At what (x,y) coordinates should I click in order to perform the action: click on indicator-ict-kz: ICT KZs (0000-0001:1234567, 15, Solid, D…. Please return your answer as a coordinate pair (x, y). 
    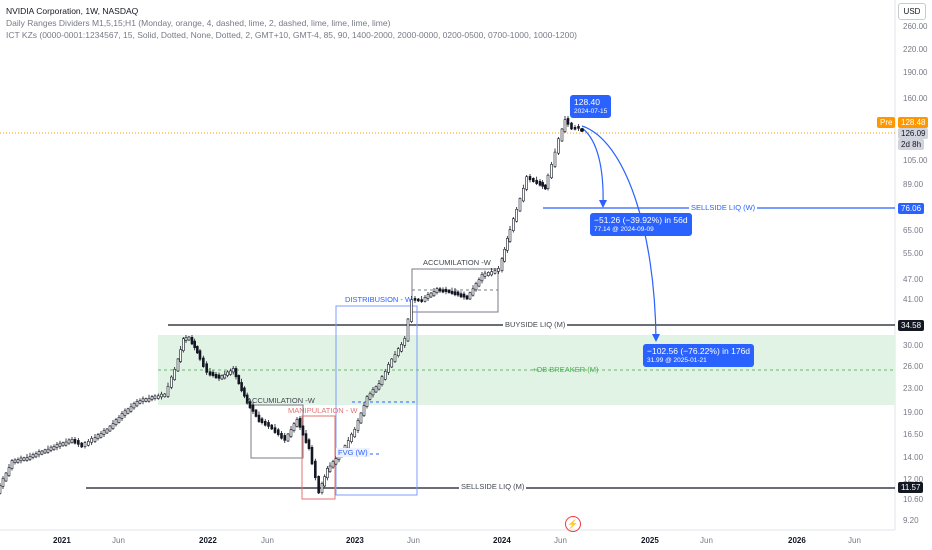
    Looking at the image, I should click on (291, 35).